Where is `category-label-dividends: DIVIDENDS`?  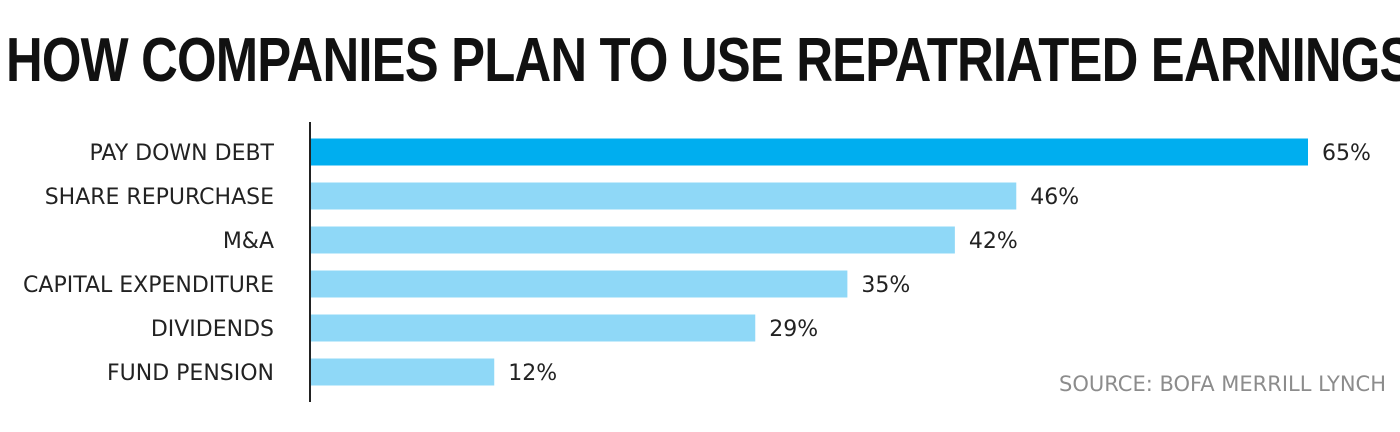
category-label-dividends: DIVIDENDS is located at coordinates (212, 329).